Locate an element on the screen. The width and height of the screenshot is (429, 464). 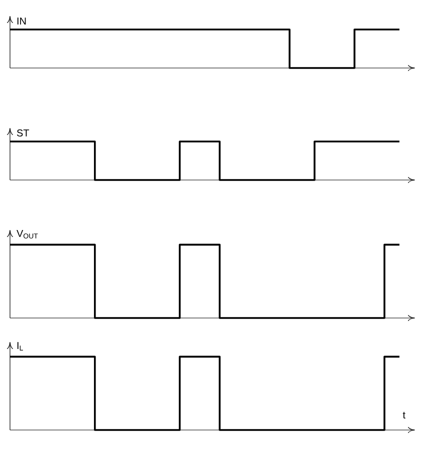
y-axis-title: IN is located at coordinates (21, 21).